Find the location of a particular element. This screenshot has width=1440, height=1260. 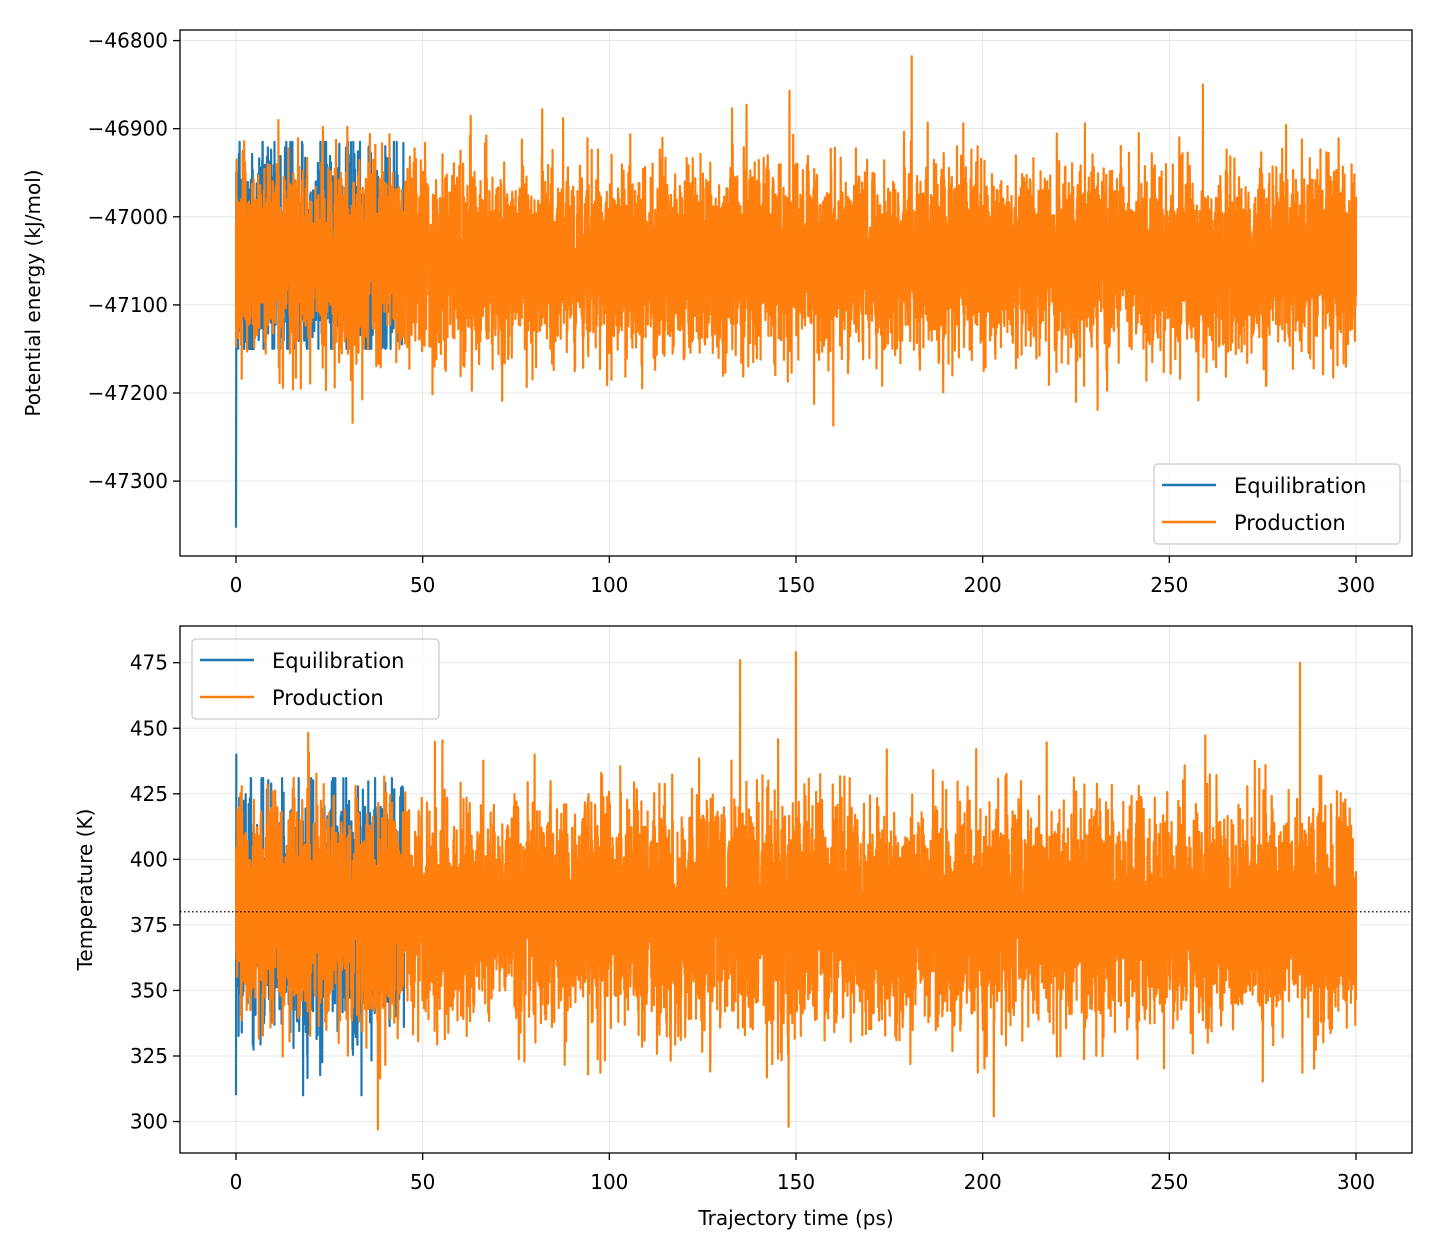

y-tick-label: 300 is located at coordinates (149, 1122).